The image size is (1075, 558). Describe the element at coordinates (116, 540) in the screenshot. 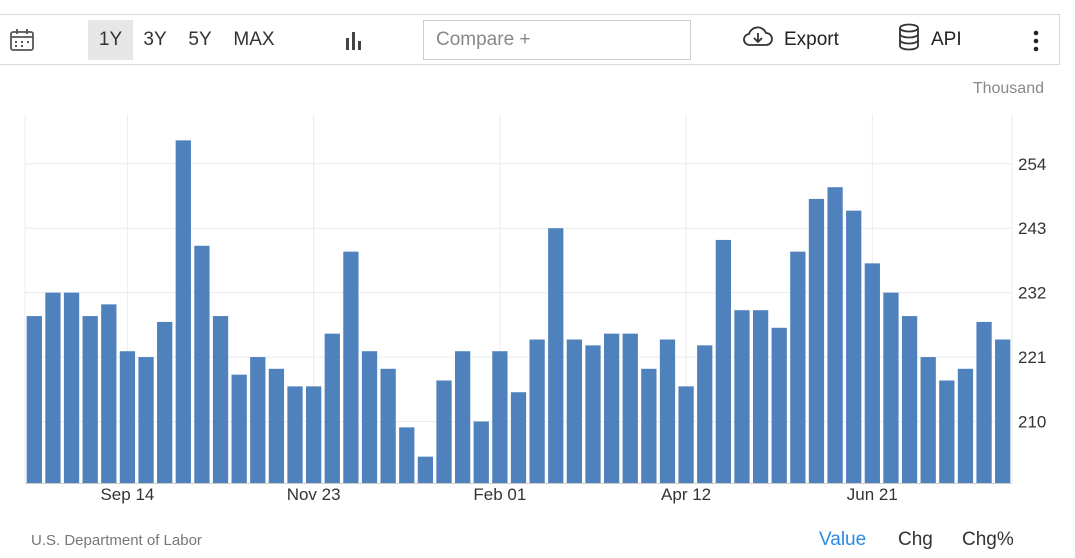

I see `source-label: U.S. Department of Labor` at that location.